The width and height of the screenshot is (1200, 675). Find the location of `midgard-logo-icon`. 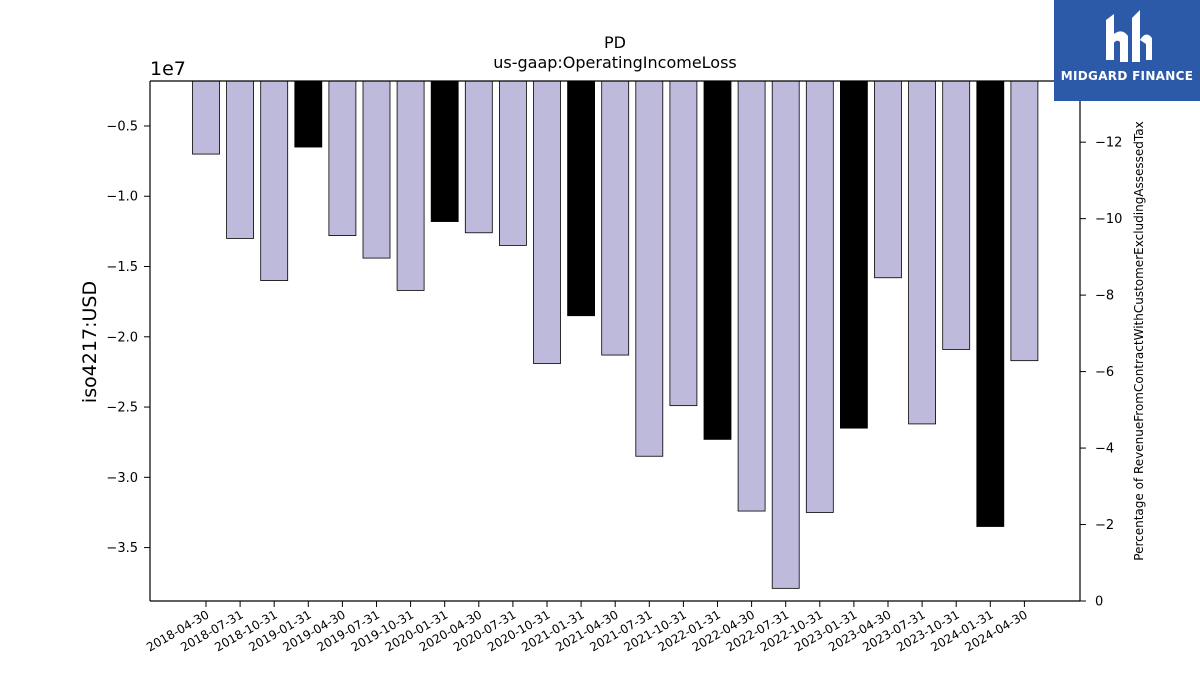

midgard-logo-icon is located at coordinates (1129, 36).